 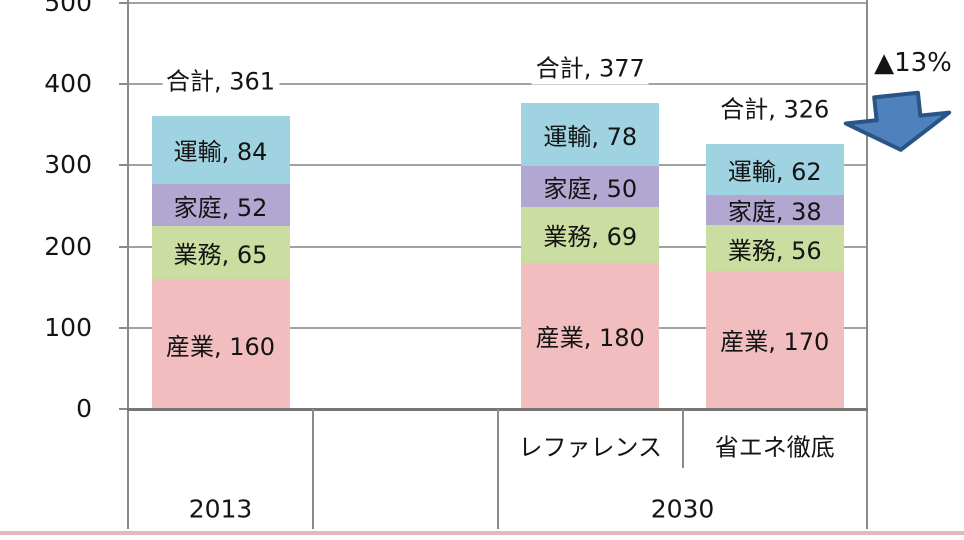 What do you see at coordinates (128, 264) in the screenshot?
I see `y-axis-line` at bounding box center [128, 264].